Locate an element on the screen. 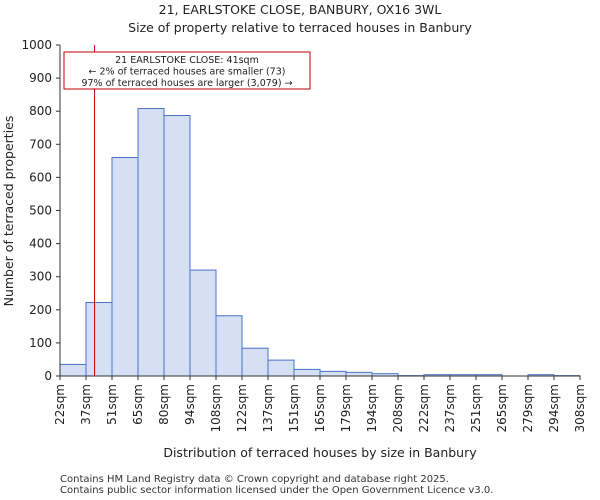 The height and width of the screenshot is (500, 600). annotation-border is located at coordinates (187, 70).